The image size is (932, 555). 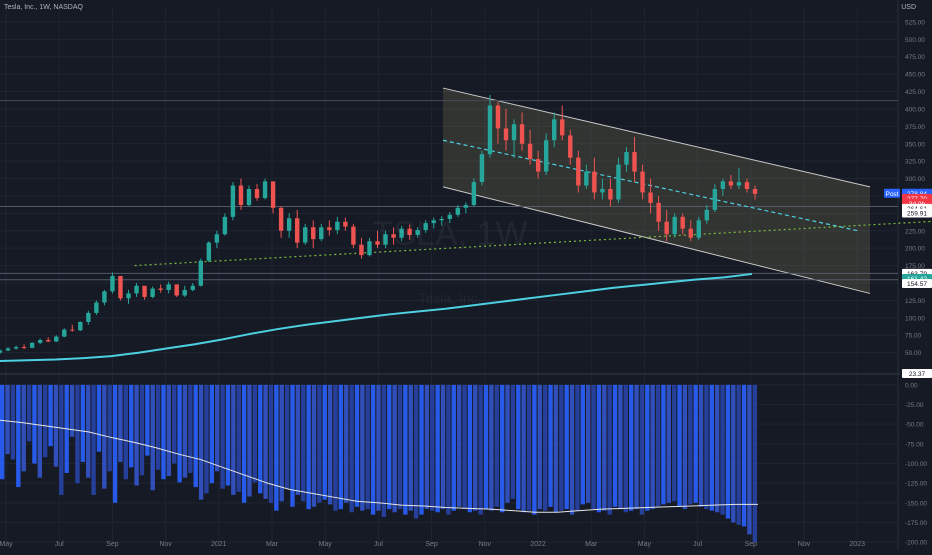 What do you see at coordinates (915, 57) in the screenshot?
I see `price-tick-label: 475.00` at bounding box center [915, 57].